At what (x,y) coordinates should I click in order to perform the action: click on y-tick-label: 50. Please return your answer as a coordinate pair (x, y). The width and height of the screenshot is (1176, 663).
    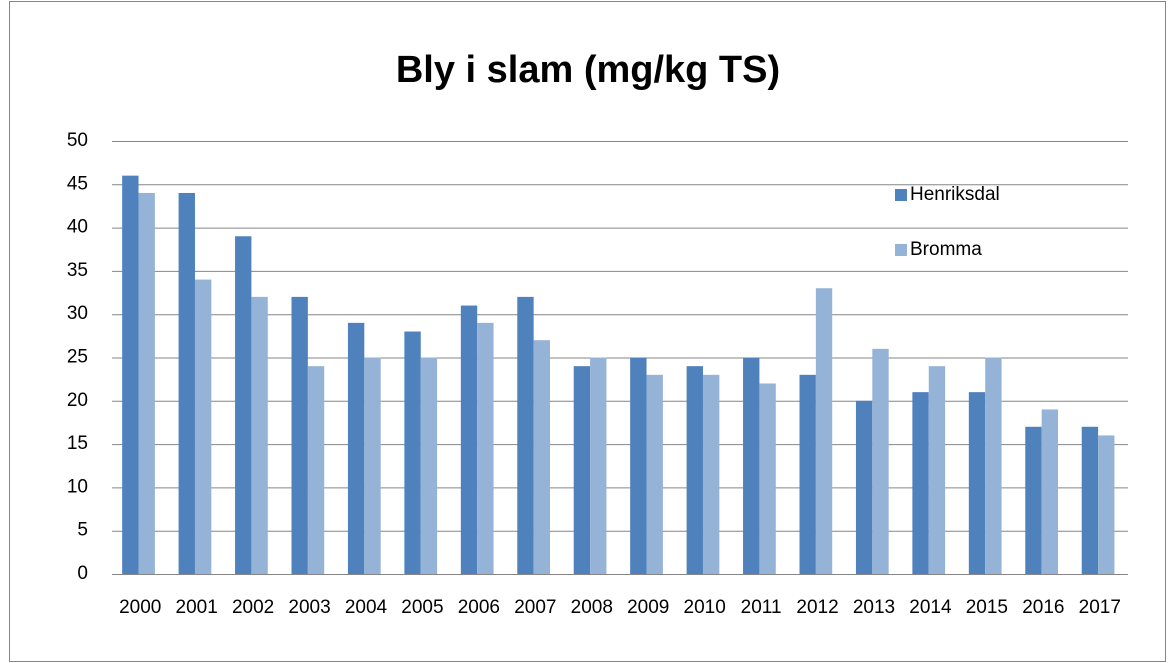
    Looking at the image, I should click on (77, 140).